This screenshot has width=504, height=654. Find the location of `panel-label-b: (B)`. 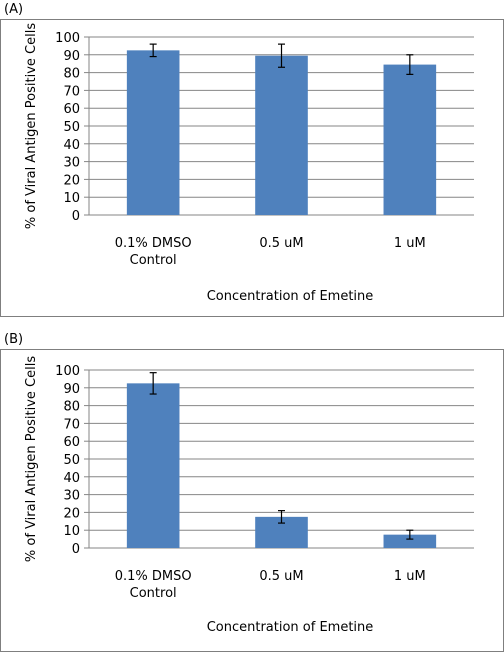

panel-label-b: (B) is located at coordinates (14, 339).